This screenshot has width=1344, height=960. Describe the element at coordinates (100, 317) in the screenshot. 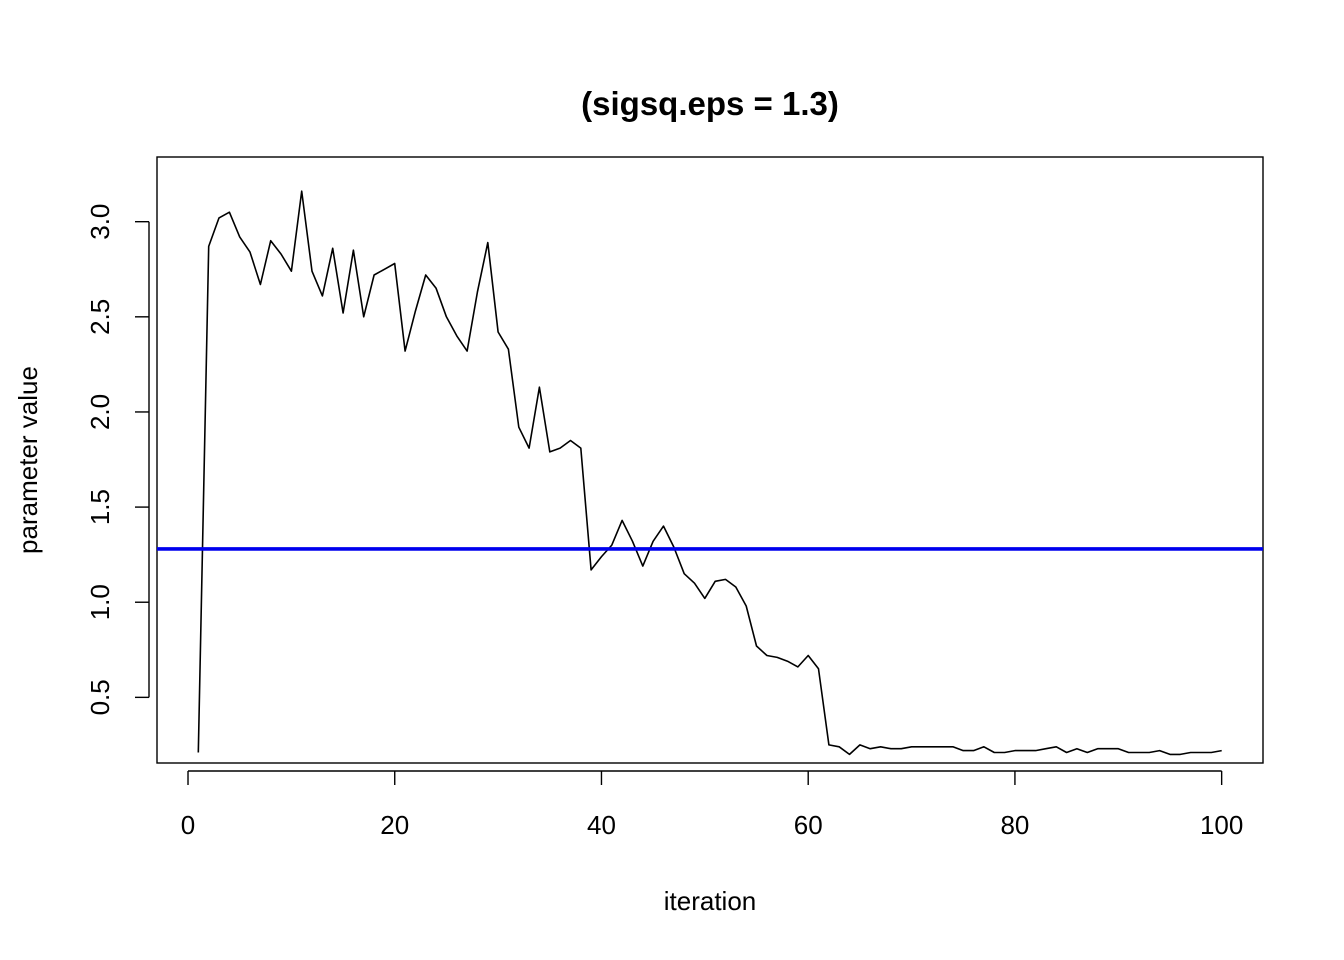

I see `y-tick-label: 2.5` at that location.